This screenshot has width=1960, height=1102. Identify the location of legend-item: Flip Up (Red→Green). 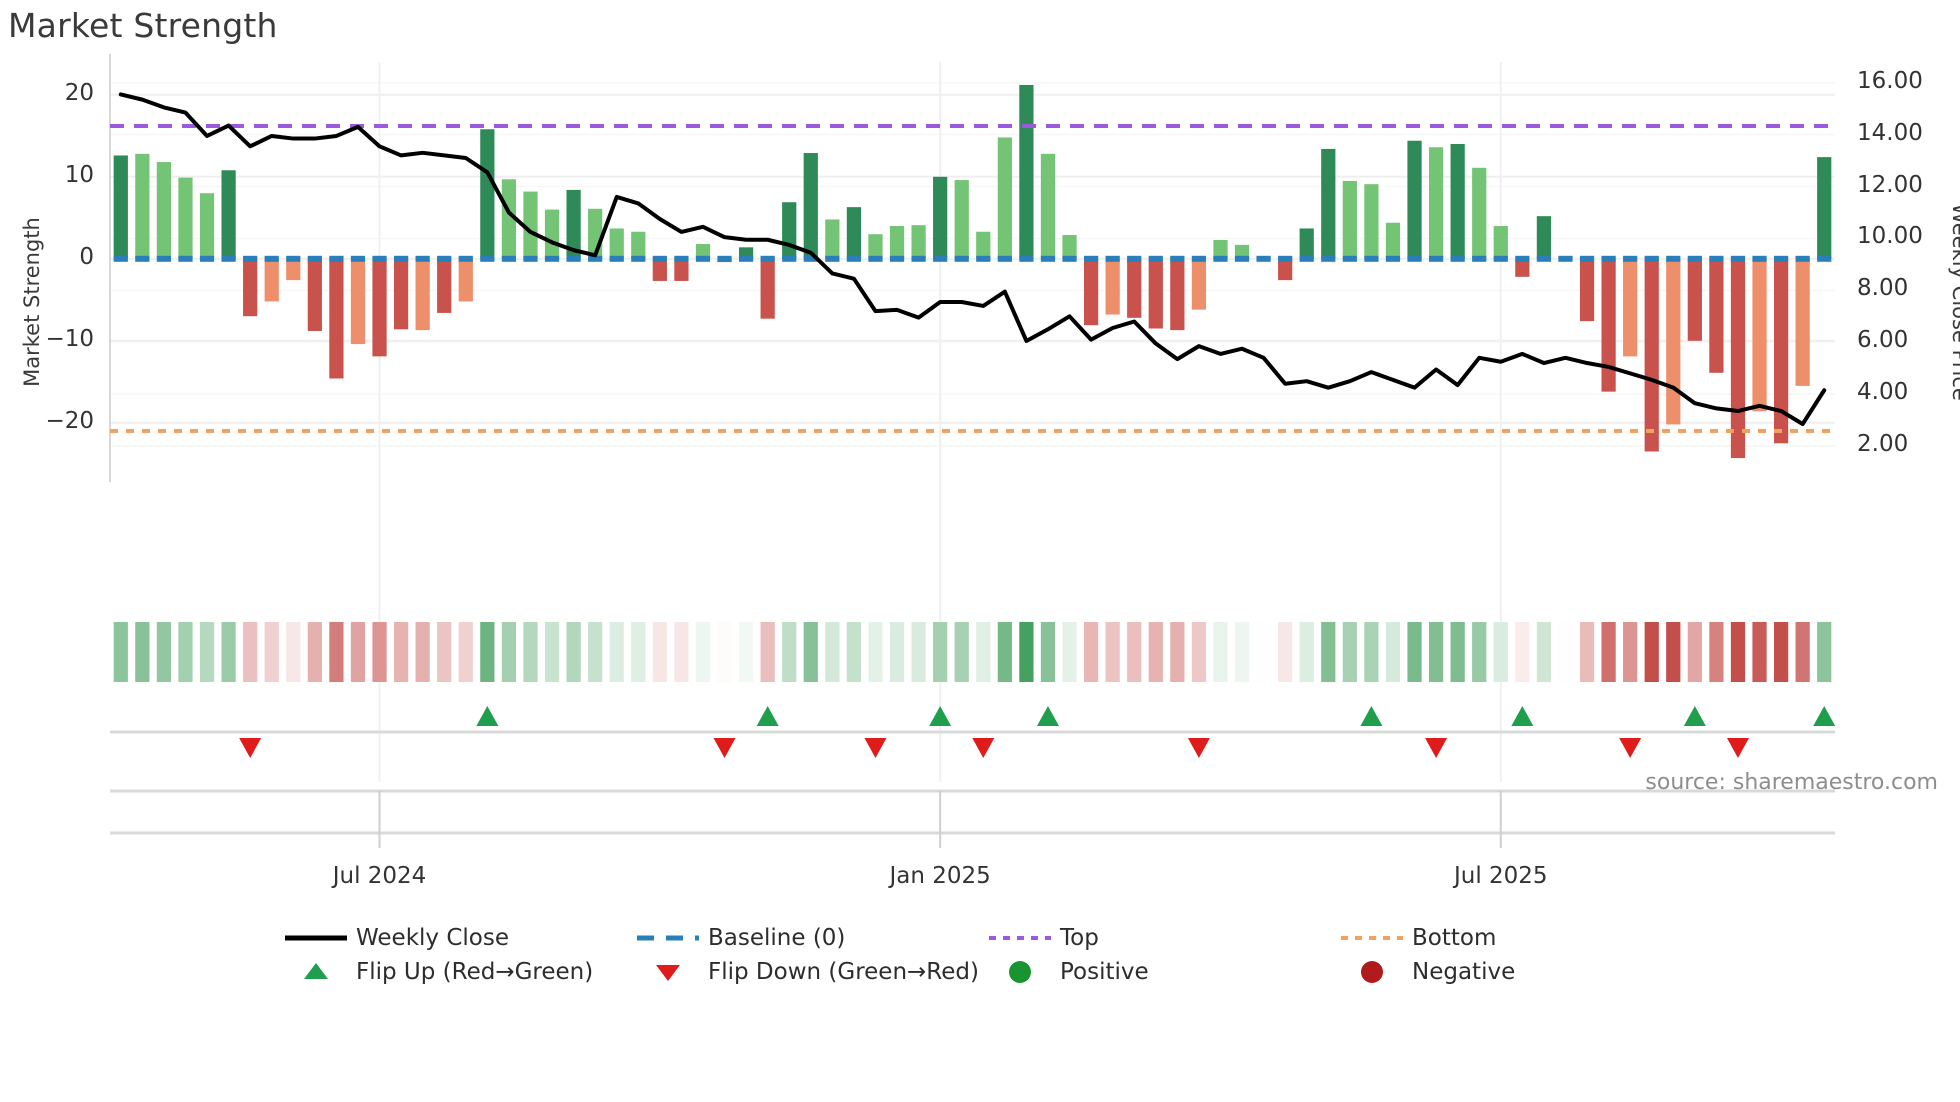
(452, 972).